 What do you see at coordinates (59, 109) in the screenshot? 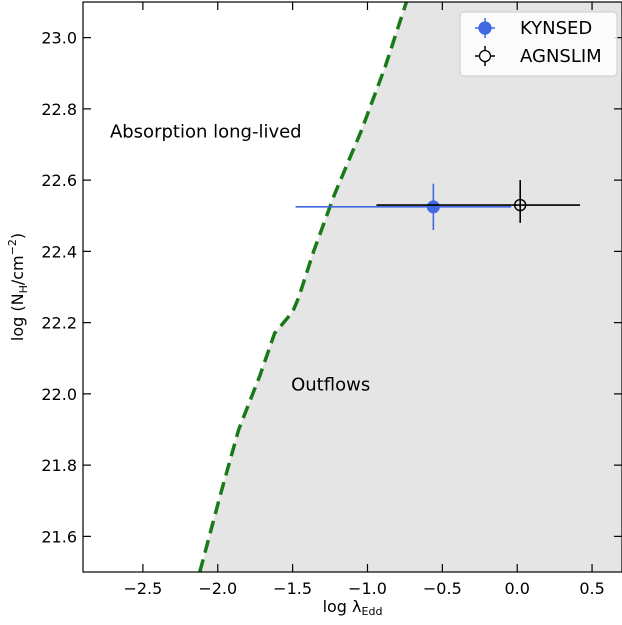
I see `y-tick-label: 22.8` at bounding box center [59, 109].